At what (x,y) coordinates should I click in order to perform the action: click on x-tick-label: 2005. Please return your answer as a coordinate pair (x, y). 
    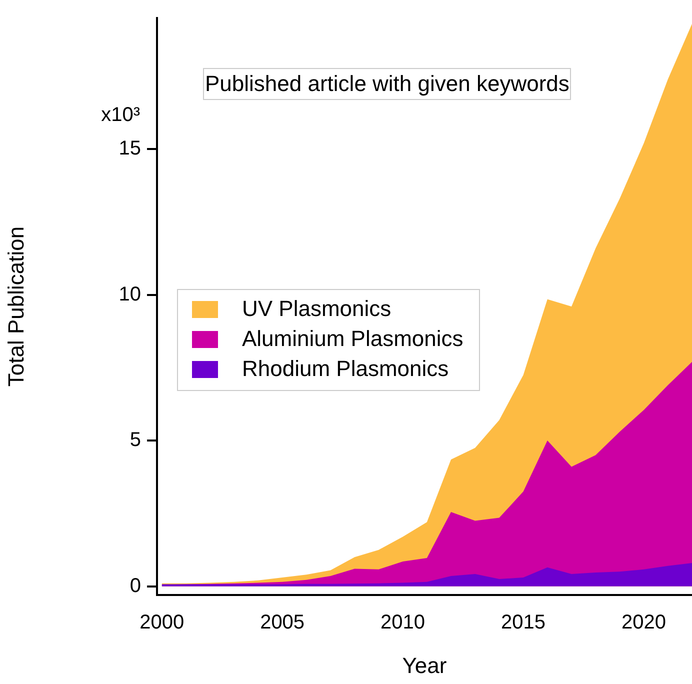
    Looking at the image, I should click on (282, 623).